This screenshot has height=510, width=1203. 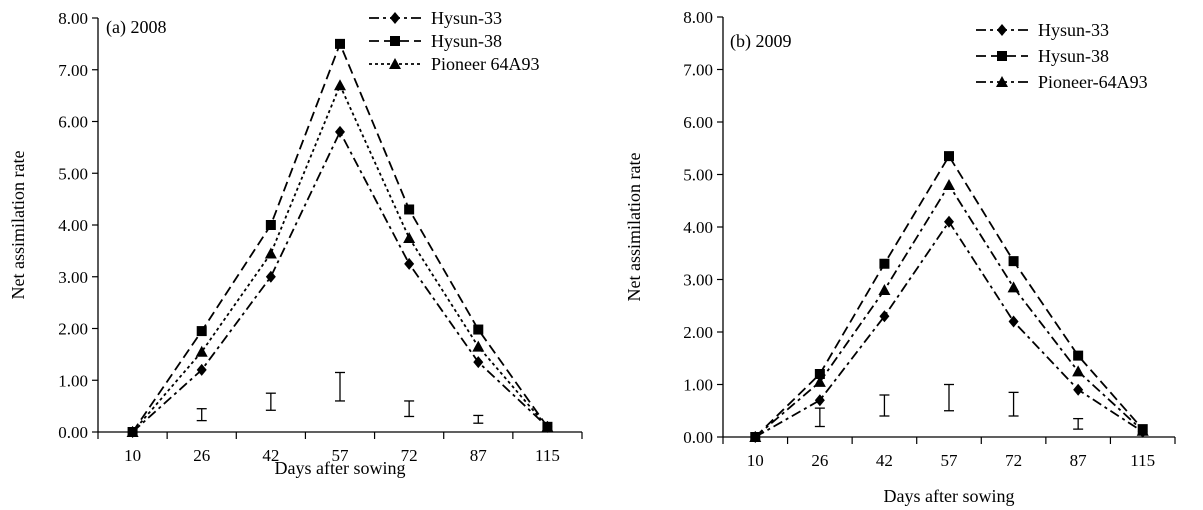 I want to click on panel-title: (b) 2009, so click(x=761, y=41).